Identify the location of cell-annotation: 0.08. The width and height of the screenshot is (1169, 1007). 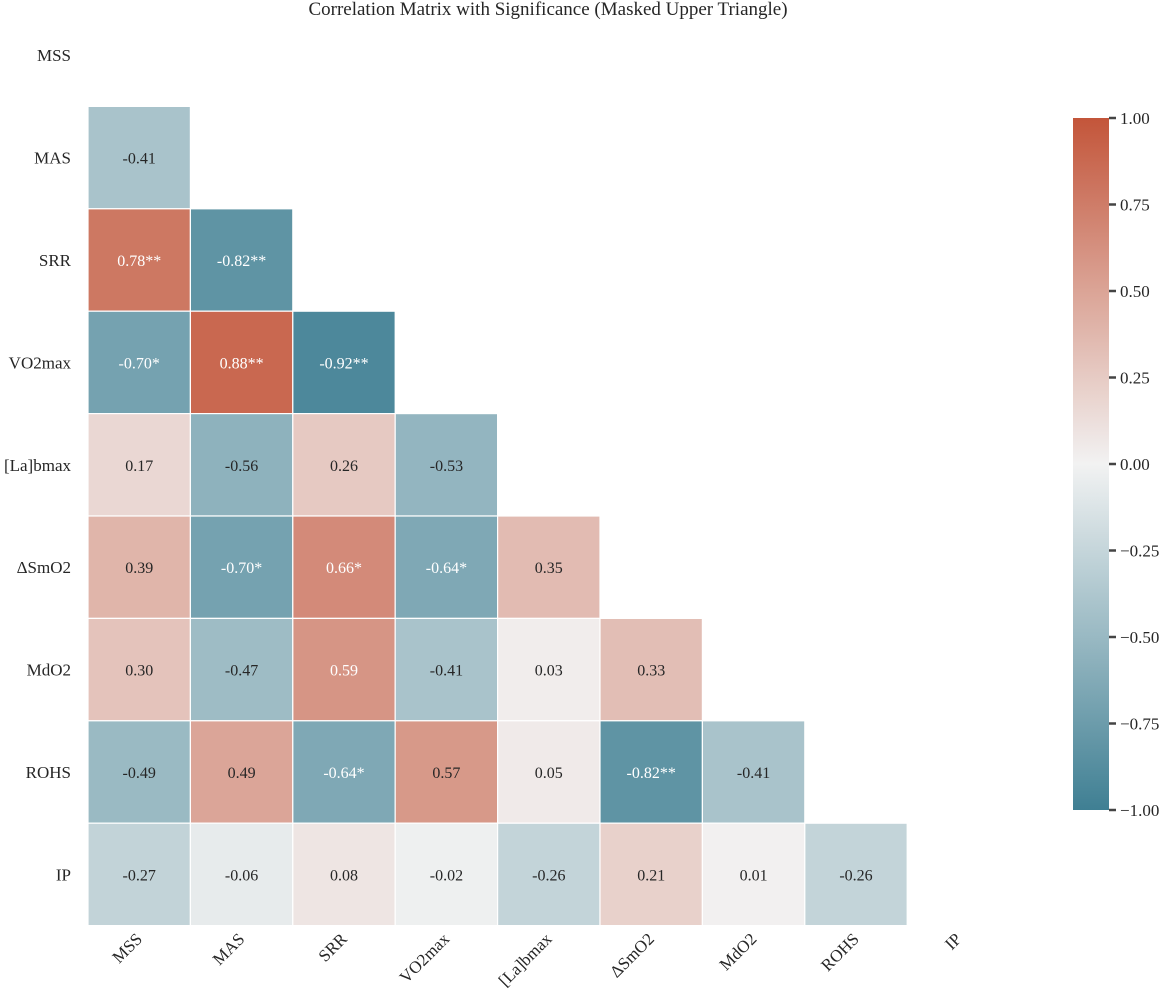
(344, 875).